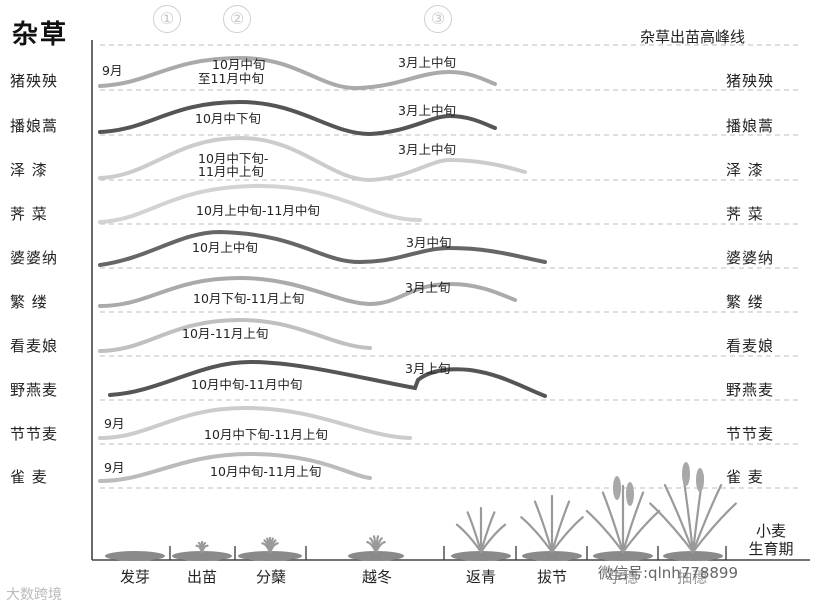 The height and width of the screenshot is (610, 839). I want to click on curve-label: 3月中旬, so click(429, 242).